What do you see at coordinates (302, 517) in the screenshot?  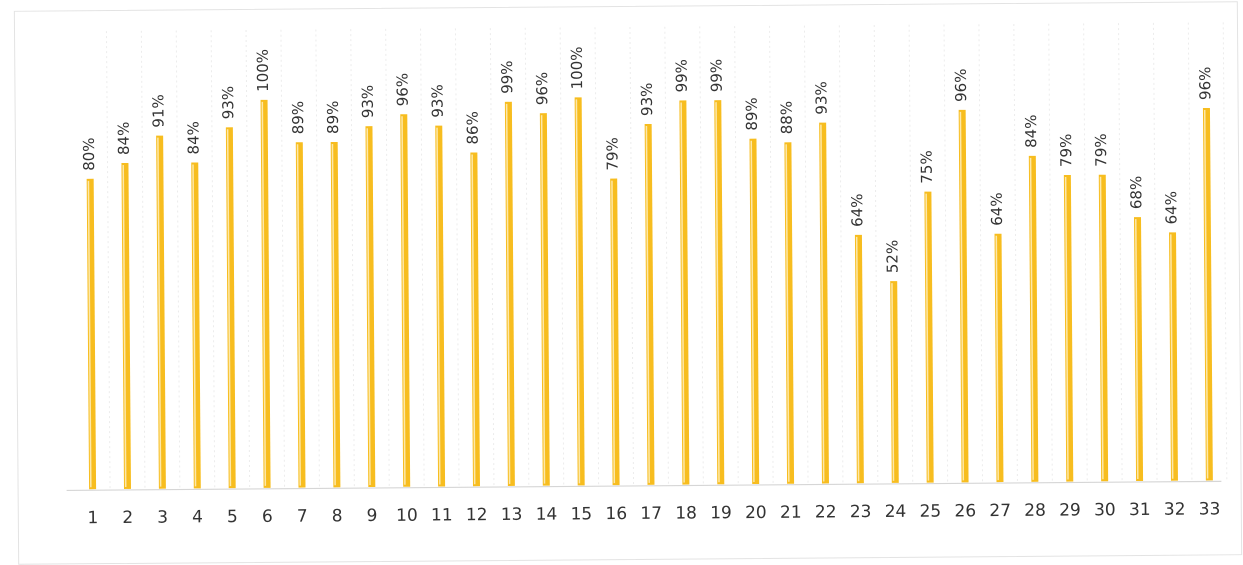 I see `x-tick-7: 7` at bounding box center [302, 517].